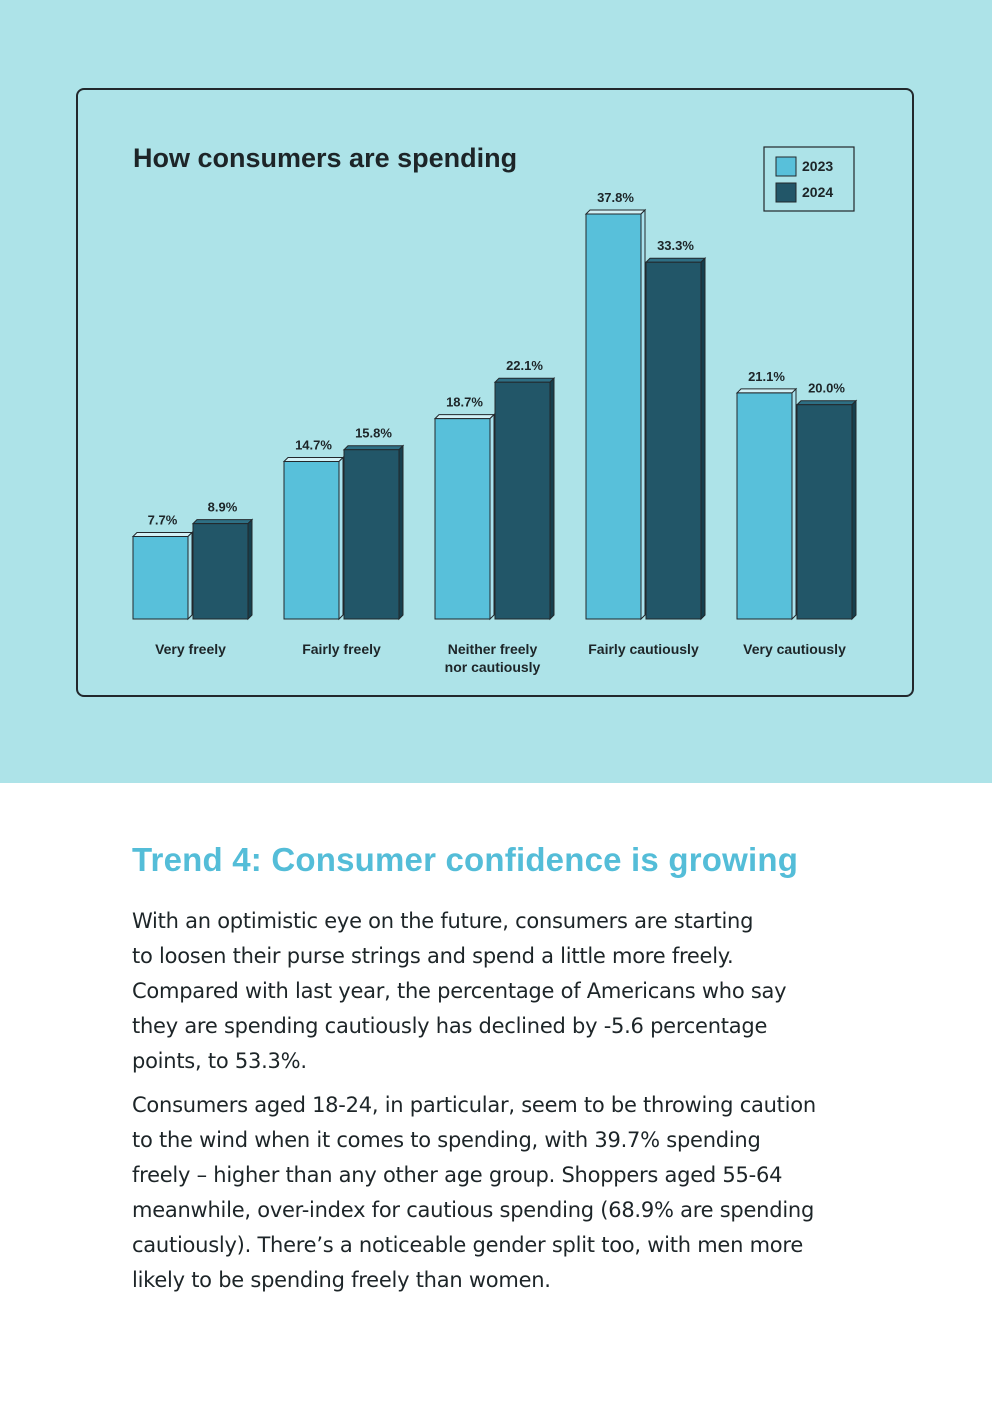 The image size is (992, 1403). Describe the element at coordinates (325, 158) in the screenshot. I see `chart-title: How consumers are spending` at that location.